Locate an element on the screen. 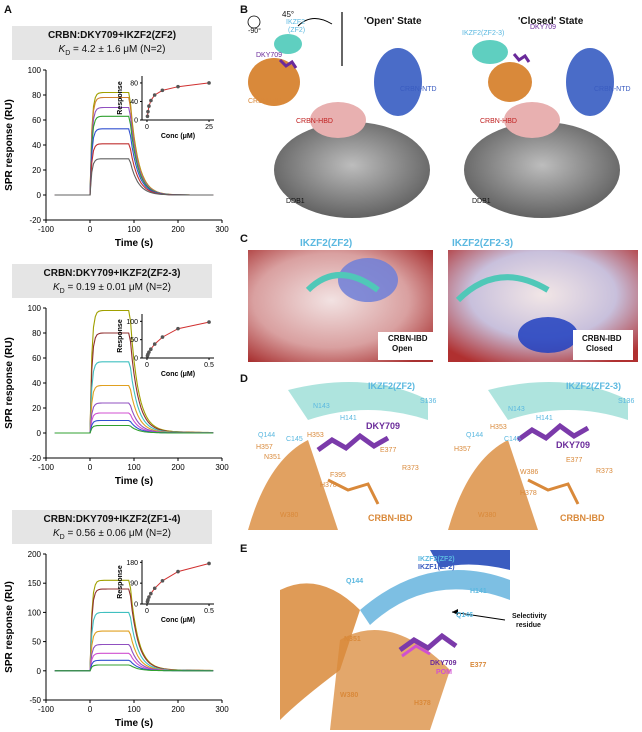  residue: R373 is located at coordinates (604, 471).